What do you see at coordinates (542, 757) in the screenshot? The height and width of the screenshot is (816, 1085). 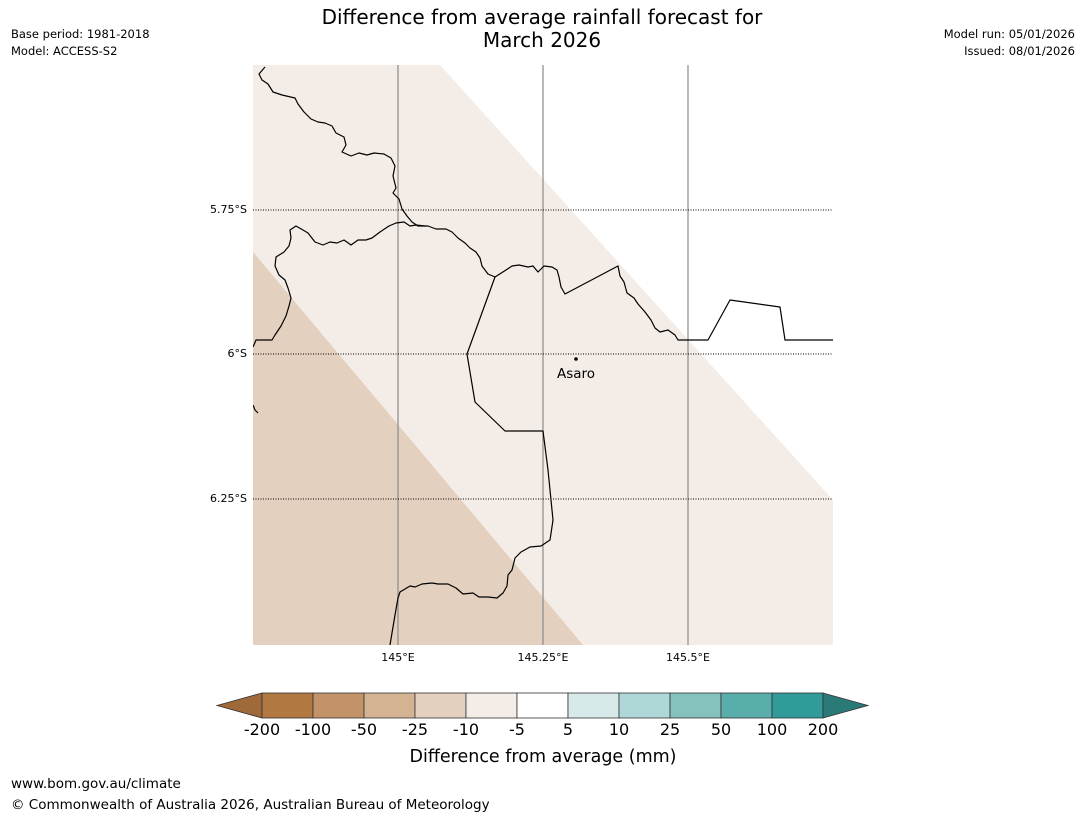 I see `colorbar-title: Difference from average (mm)` at bounding box center [542, 757].